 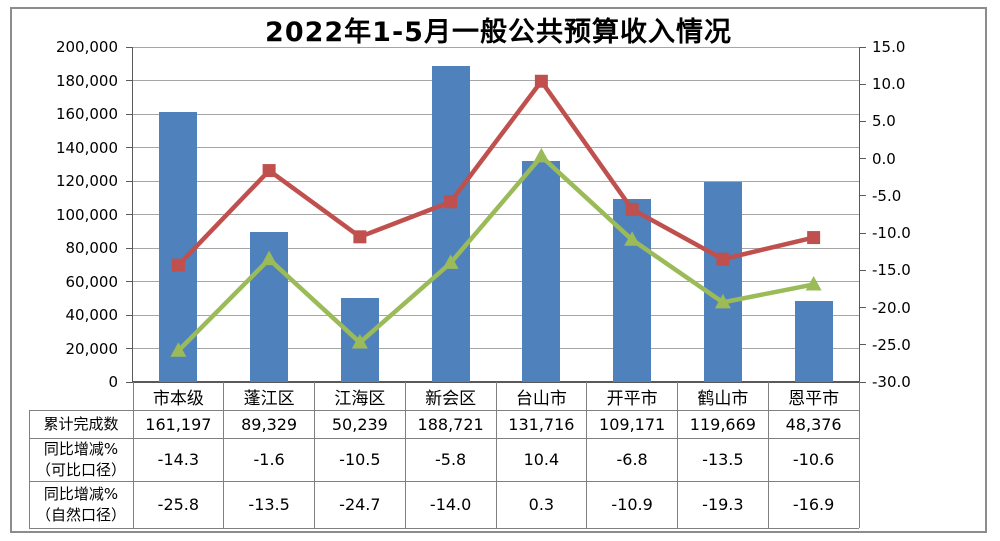 I want to click on left-axis-tick-label: 180,000, so click(x=86, y=80).